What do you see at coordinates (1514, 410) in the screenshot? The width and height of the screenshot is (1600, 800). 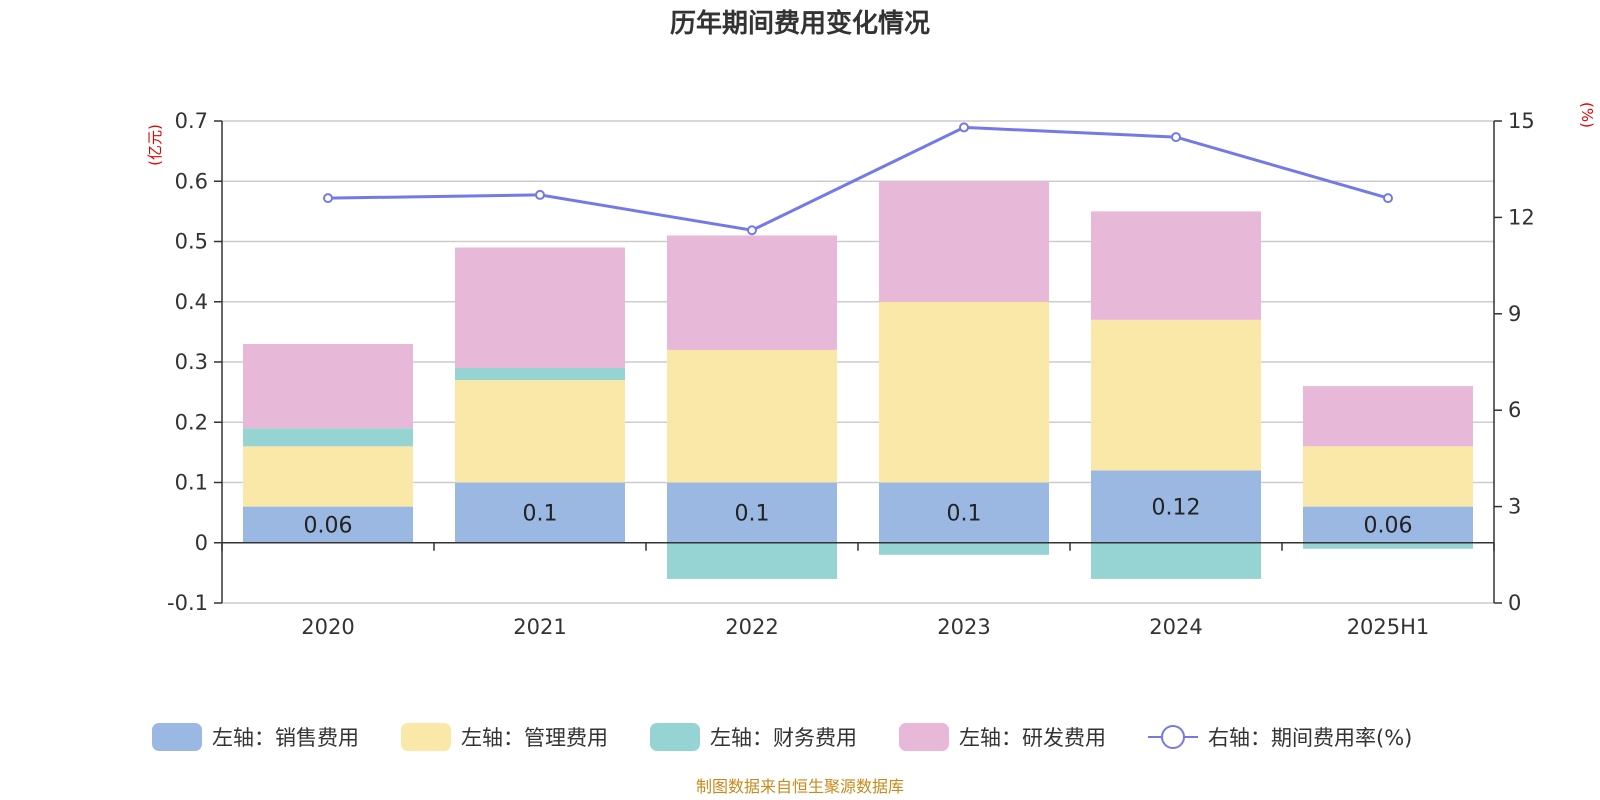 I see `right-tick-label: 6` at bounding box center [1514, 410].